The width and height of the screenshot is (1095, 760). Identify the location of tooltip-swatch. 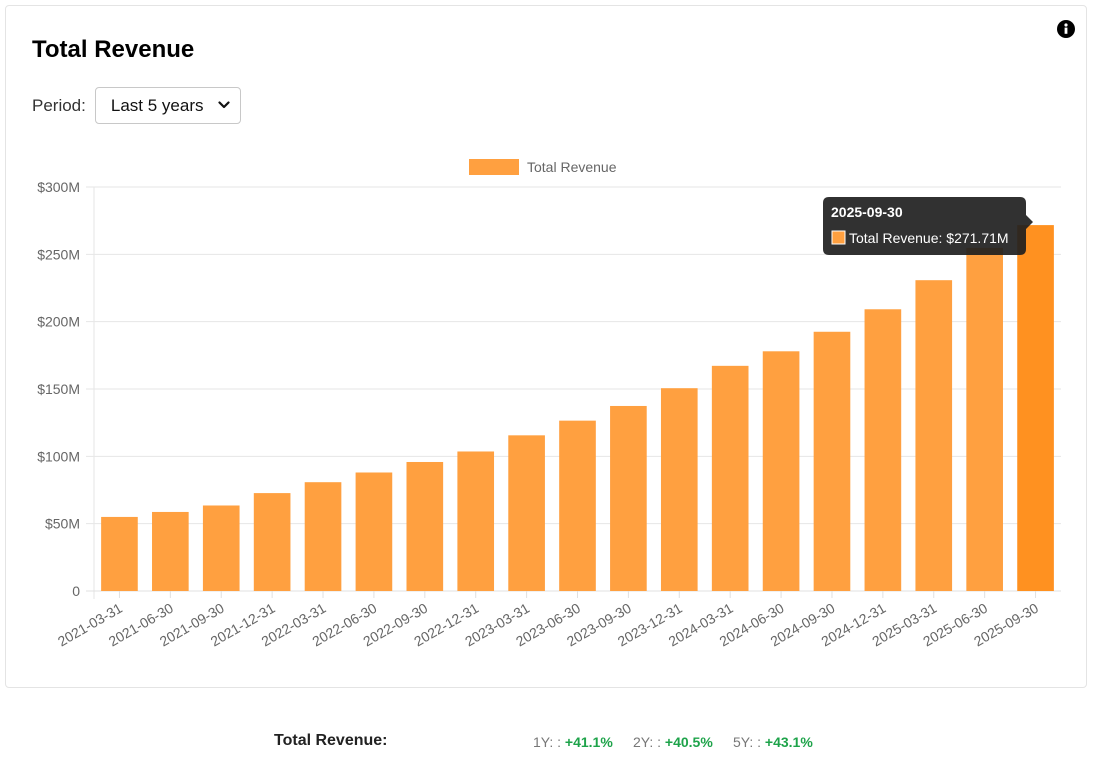
(838, 237).